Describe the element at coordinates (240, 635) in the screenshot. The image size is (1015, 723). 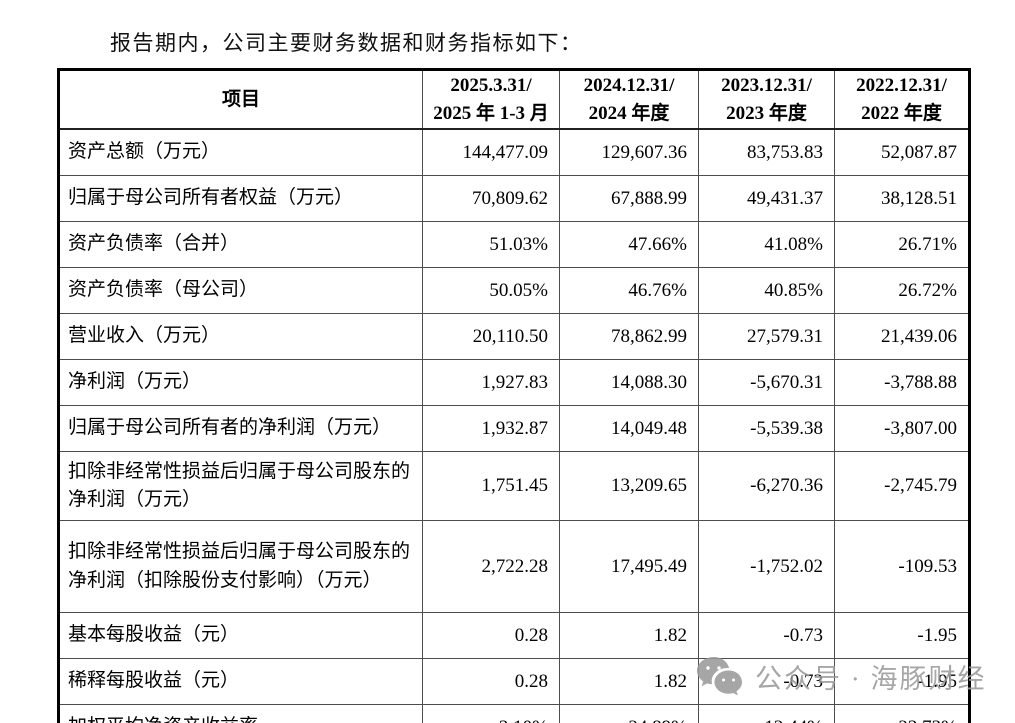
I see `row-label: 基本每股收益（元）` at that location.